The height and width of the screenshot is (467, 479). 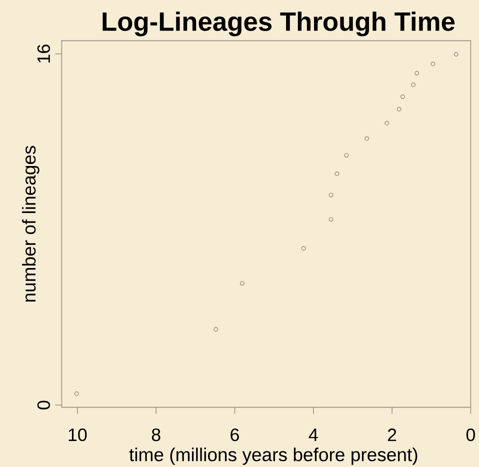 I want to click on y-tick-label: 16, so click(x=43, y=53).